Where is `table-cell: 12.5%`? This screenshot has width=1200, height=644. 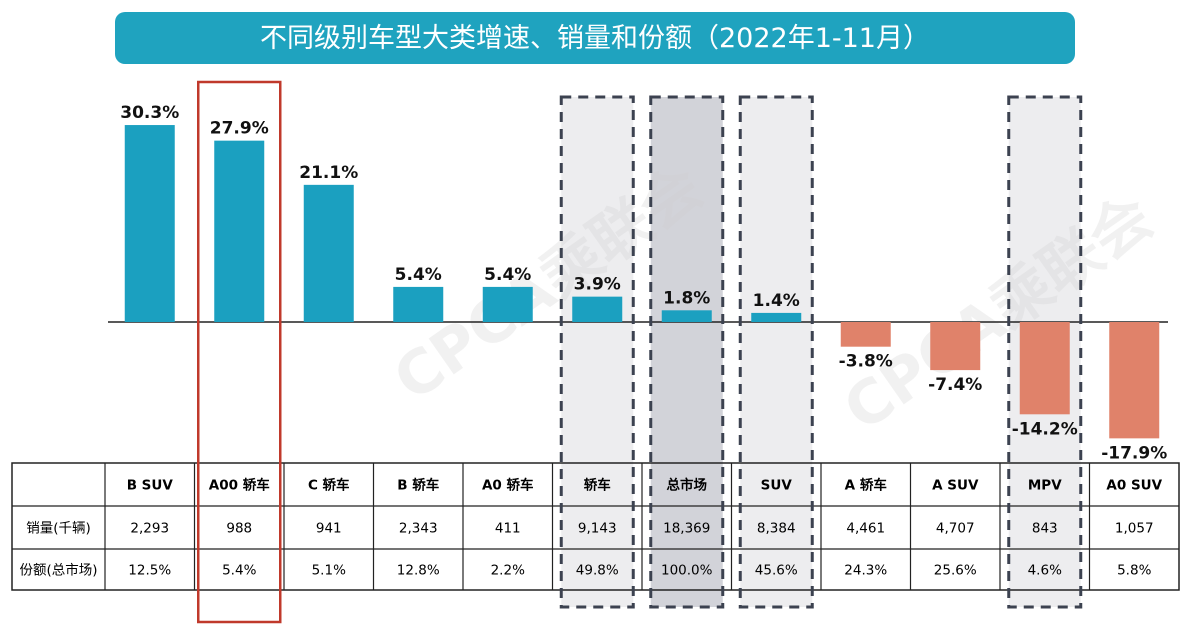
table-cell: 12.5% is located at coordinates (149, 571).